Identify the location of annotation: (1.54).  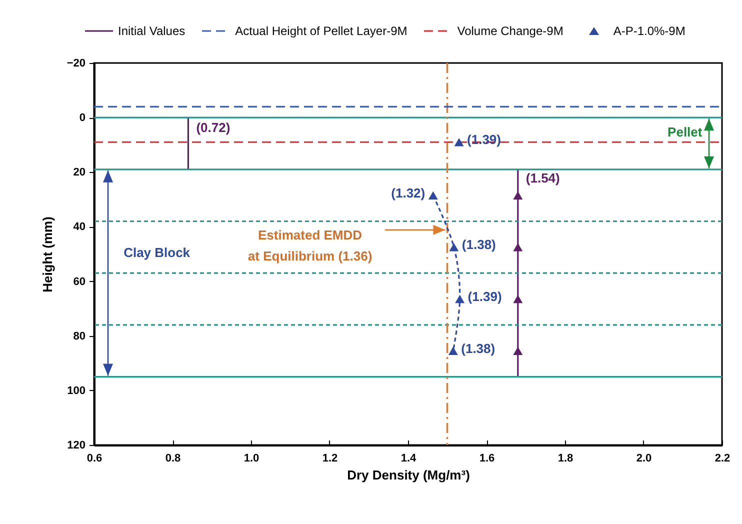
(543, 178).